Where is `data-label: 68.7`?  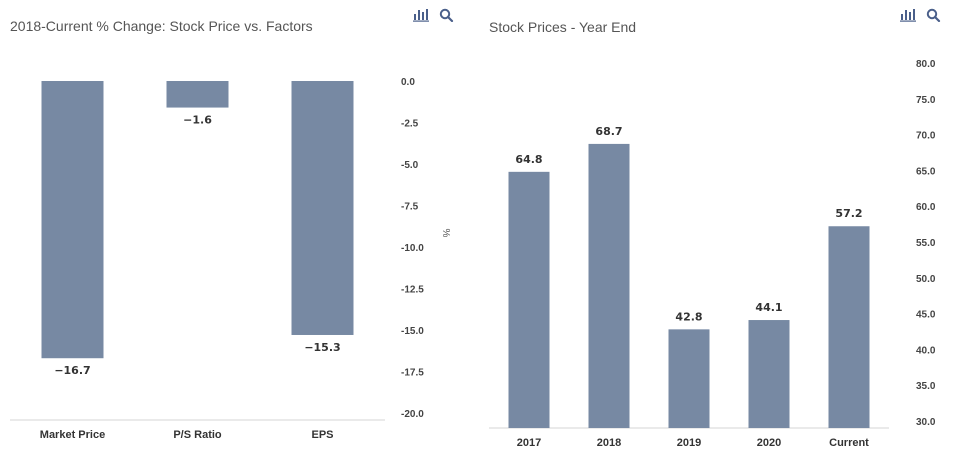
data-label: 68.7 is located at coordinates (608, 131).